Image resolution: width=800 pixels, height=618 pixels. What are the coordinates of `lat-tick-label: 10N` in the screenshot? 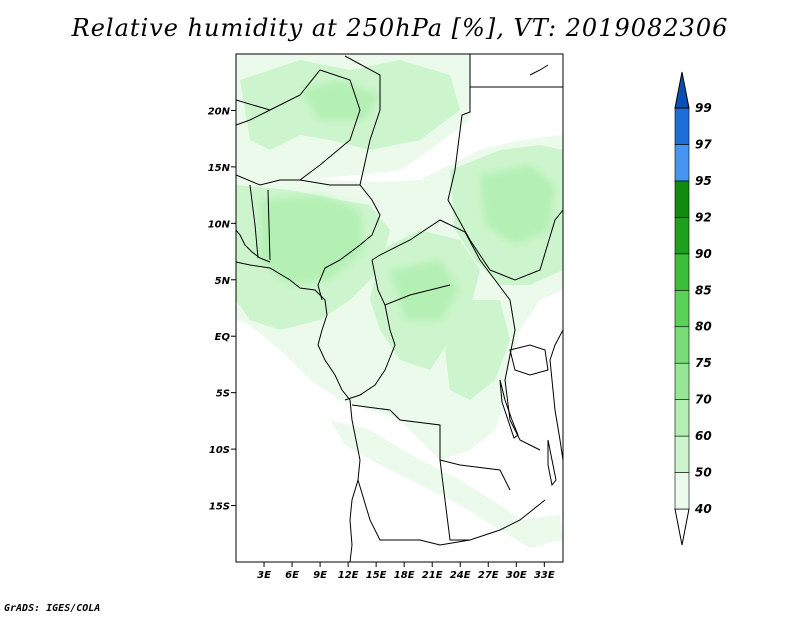 It's located at (219, 224).